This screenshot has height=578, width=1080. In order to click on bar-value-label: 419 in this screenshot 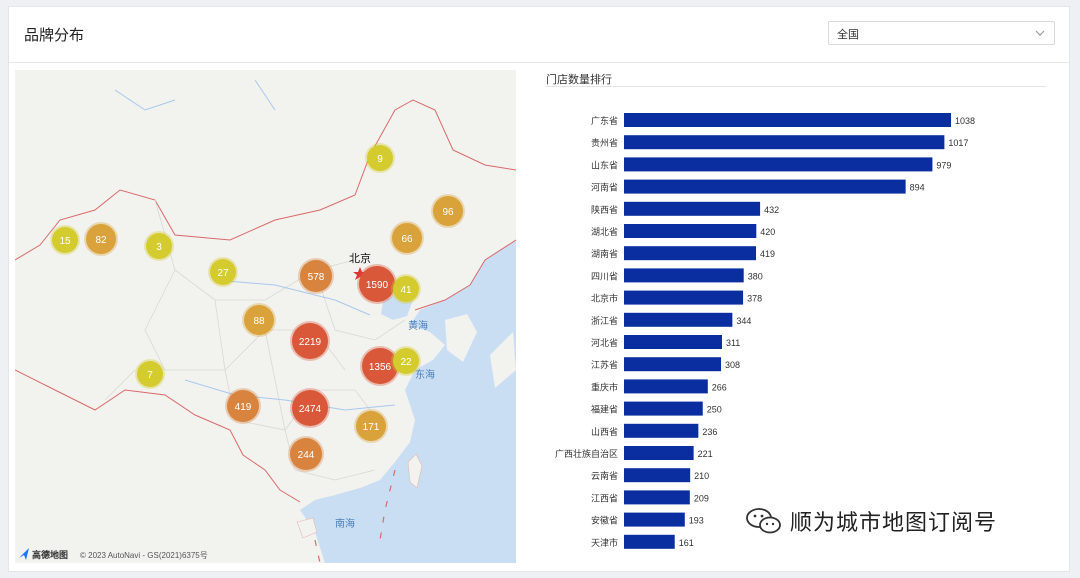, I will do `click(767, 254)`.